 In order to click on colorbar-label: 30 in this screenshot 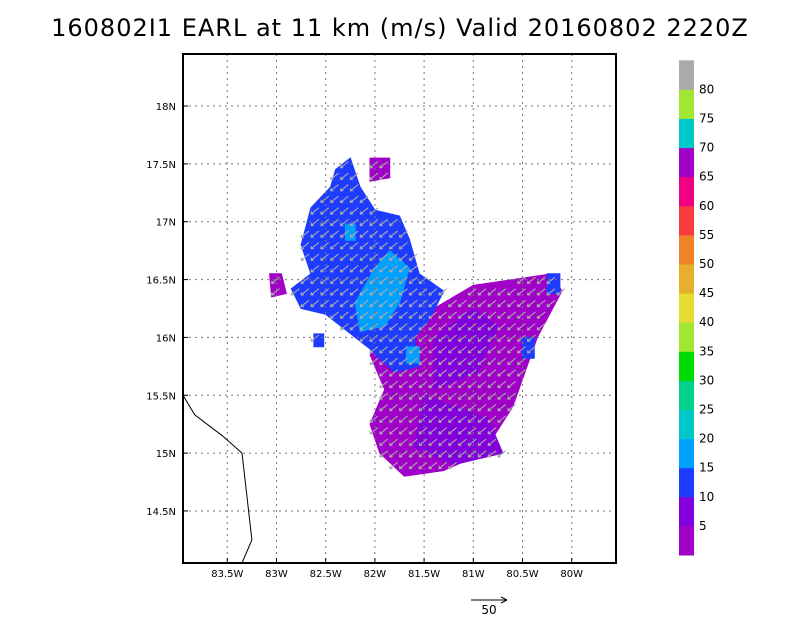, I will do `click(706, 380)`.